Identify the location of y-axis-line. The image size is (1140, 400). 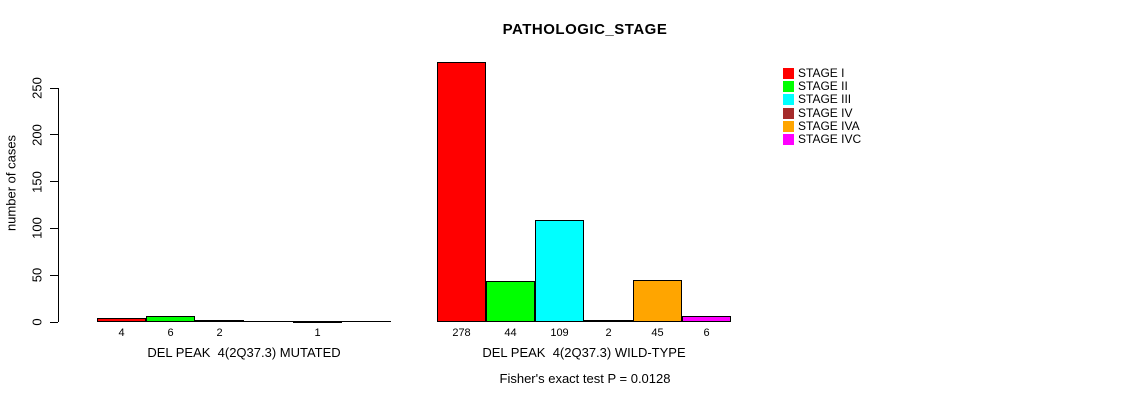
(58, 205).